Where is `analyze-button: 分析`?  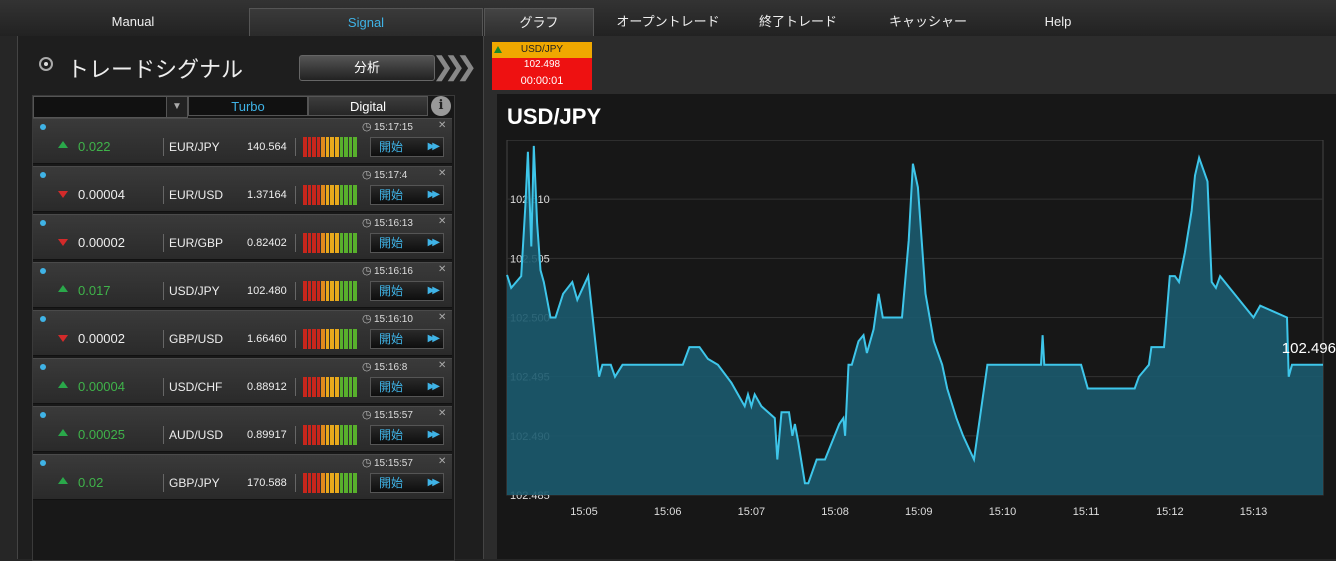
analyze-button: 分析 is located at coordinates (367, 68).